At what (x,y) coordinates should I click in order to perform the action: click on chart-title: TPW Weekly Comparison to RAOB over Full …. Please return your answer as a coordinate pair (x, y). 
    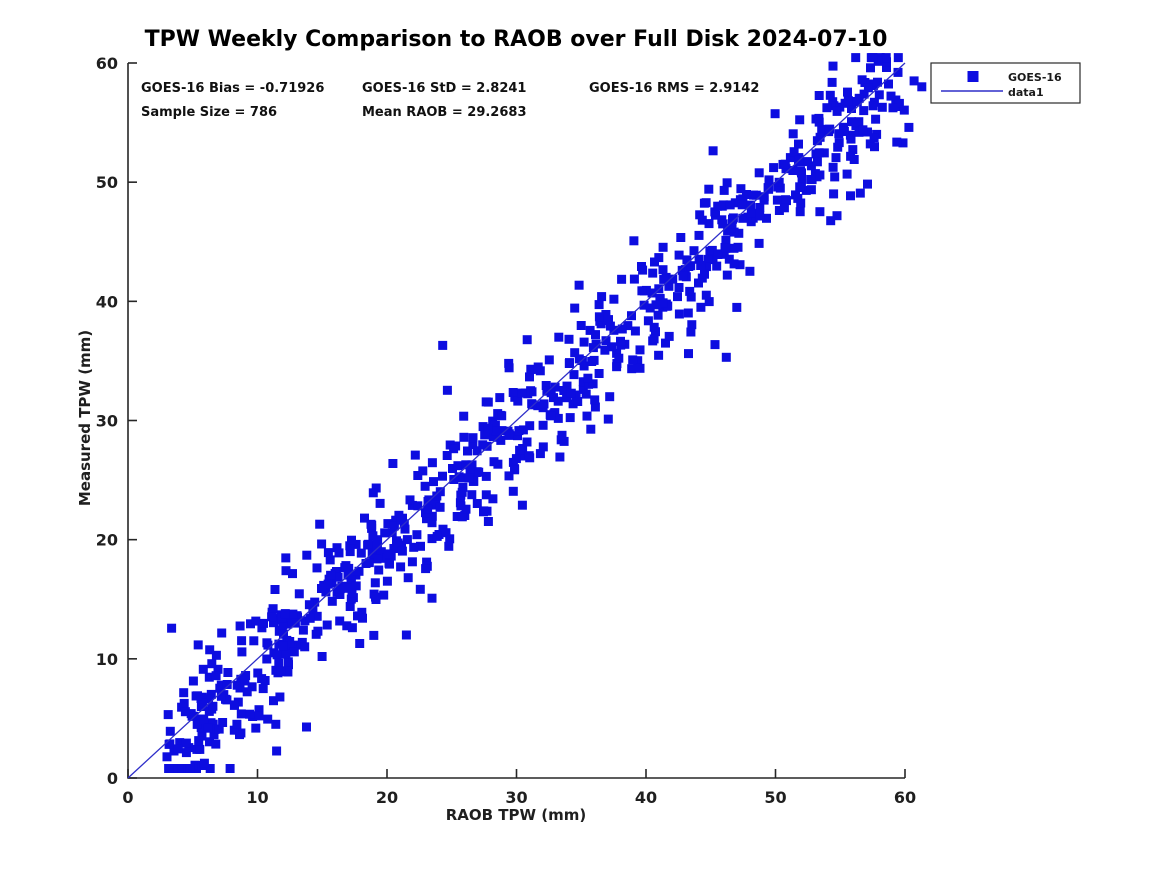
    Looking at the image, I should click on (516, 39).